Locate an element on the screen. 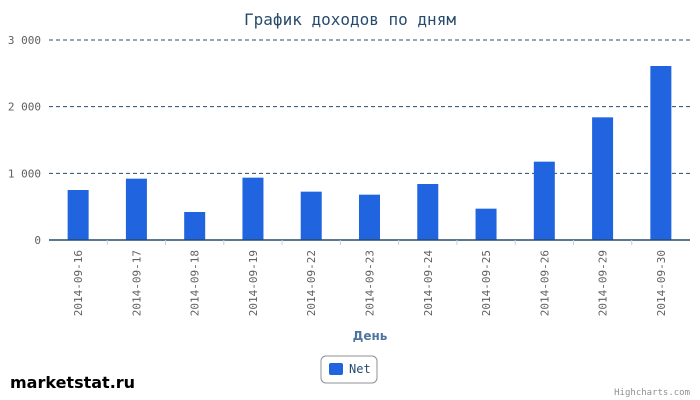 This screenshot has width=700, height=400. x-tick-label: 2014-09-18 is located at coordinates (195, 283).